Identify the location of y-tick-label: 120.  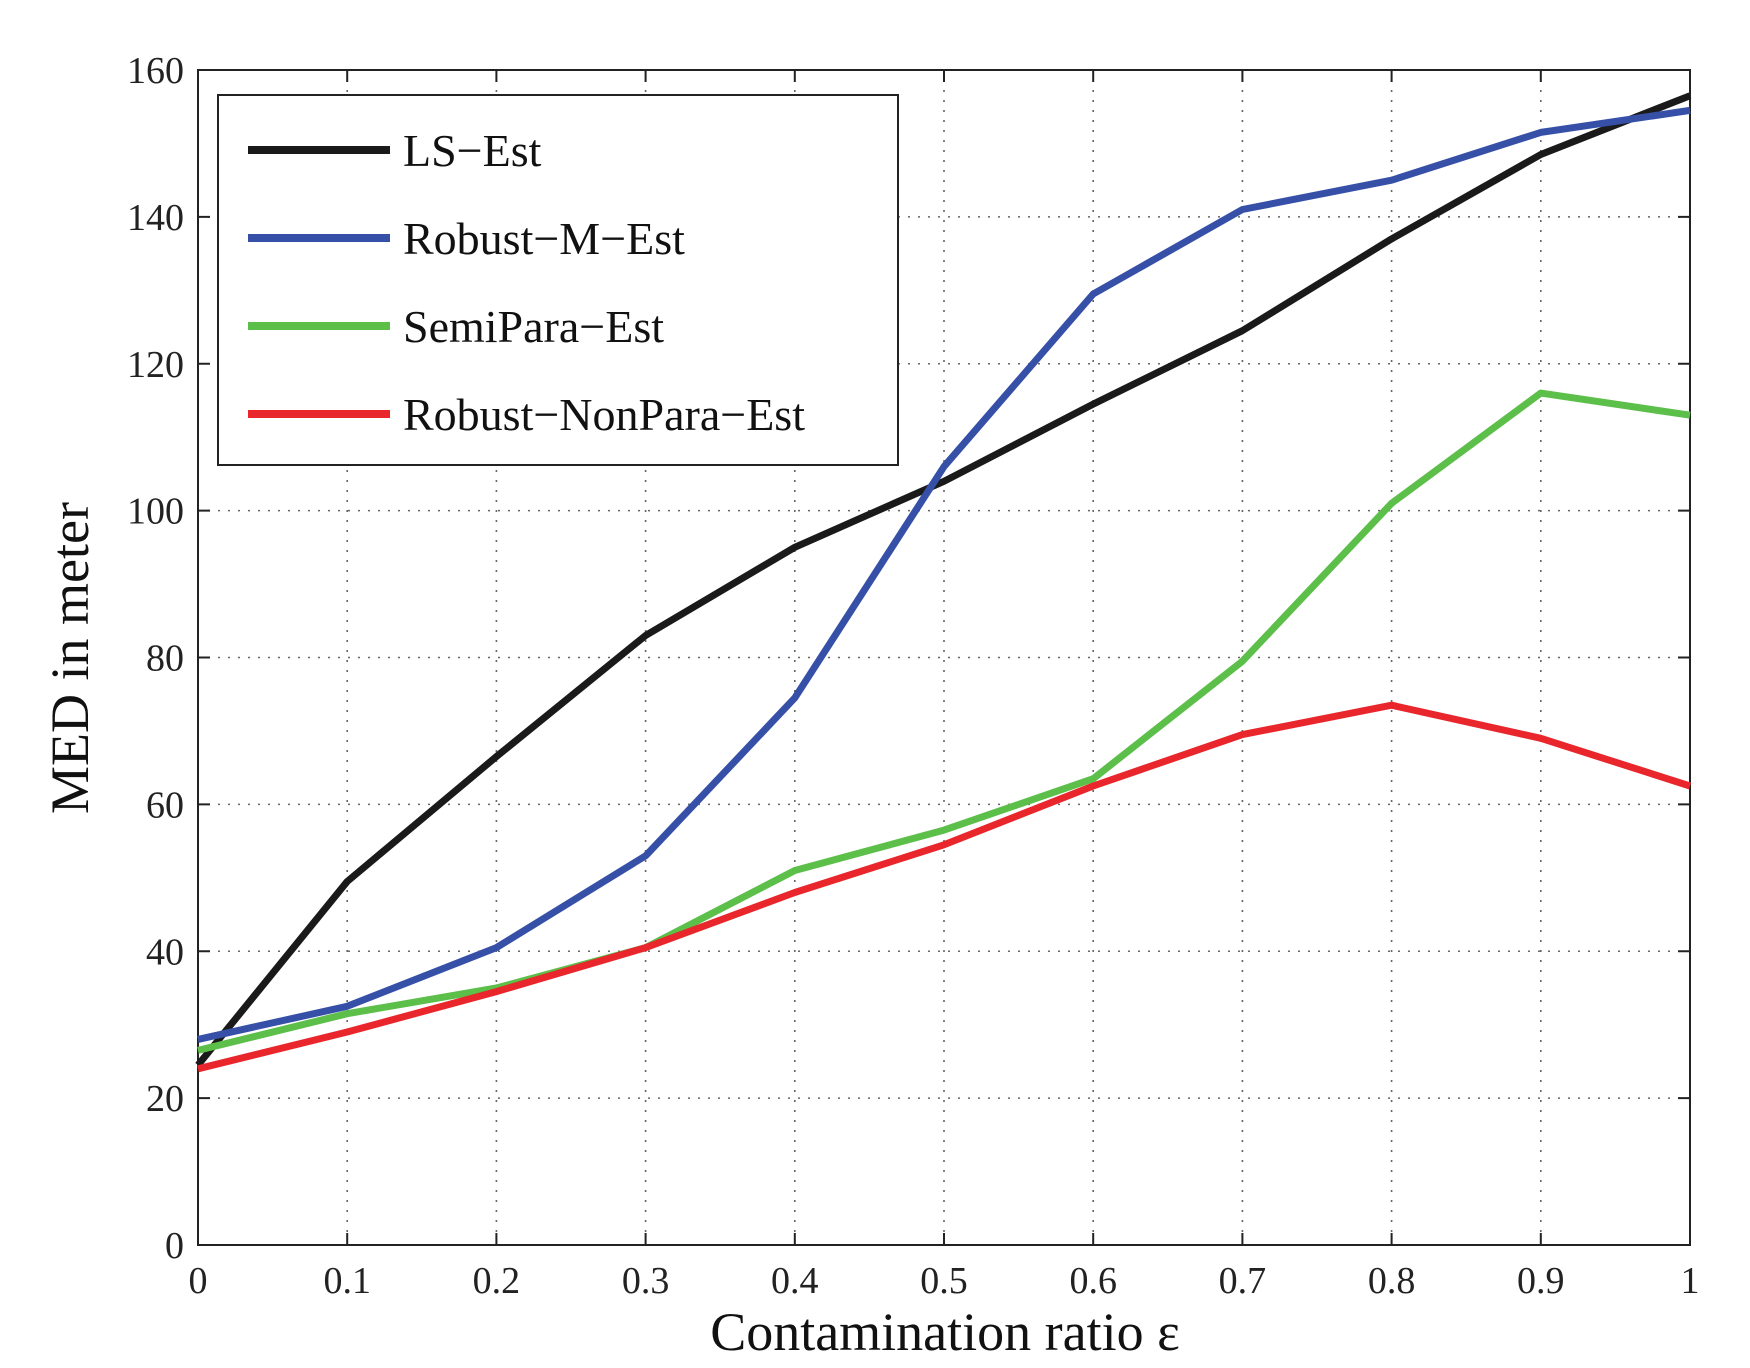
(155, 365).